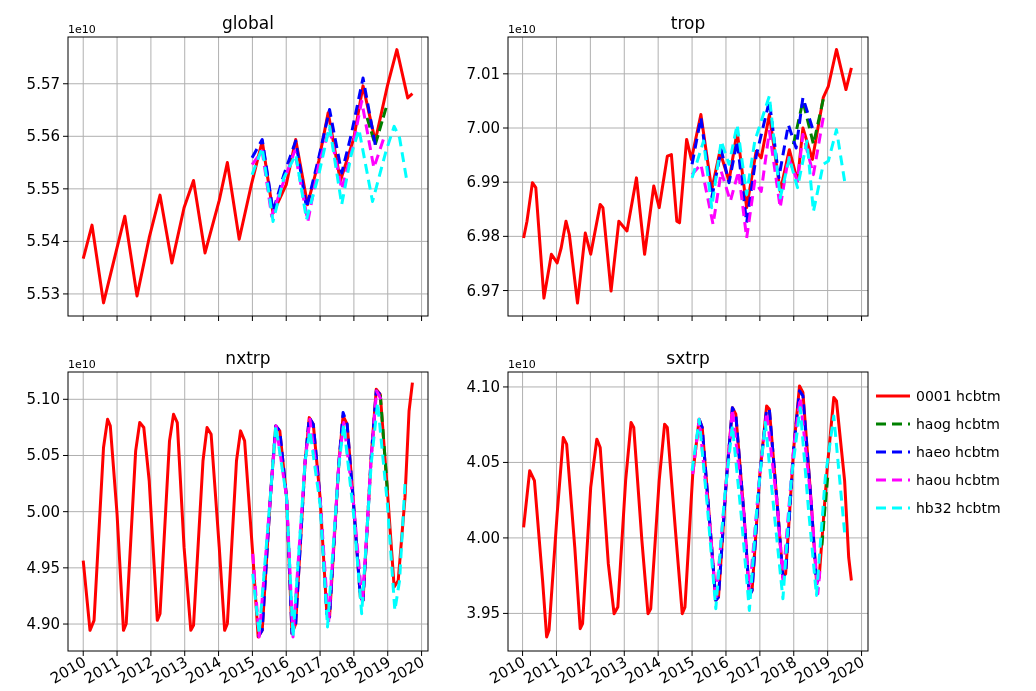  Describe the element at coordinates (958, 508) in the screenshot. I see `legend-label: hb32 hcbtm` at that location.